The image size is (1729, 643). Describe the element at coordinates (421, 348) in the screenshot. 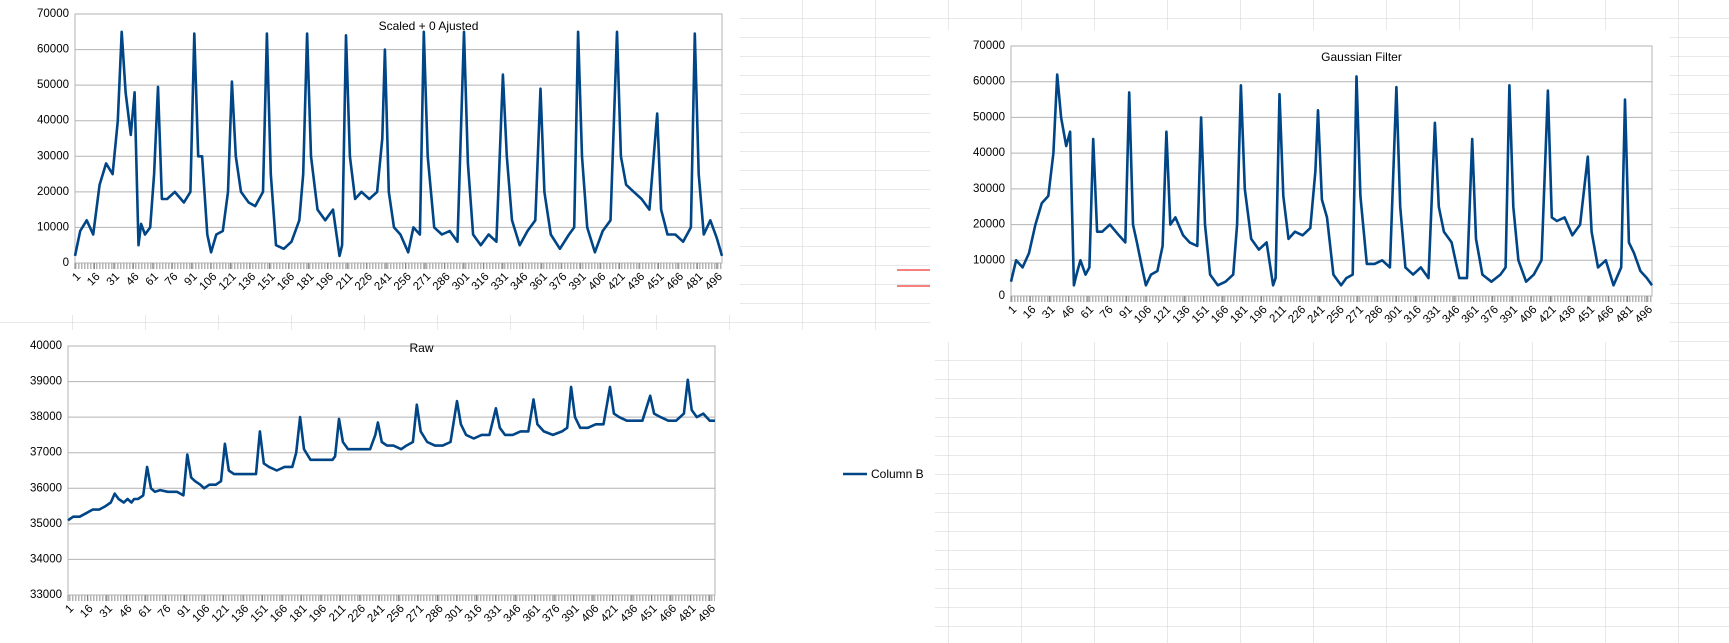

I see `chart-title: Raw` at that location.